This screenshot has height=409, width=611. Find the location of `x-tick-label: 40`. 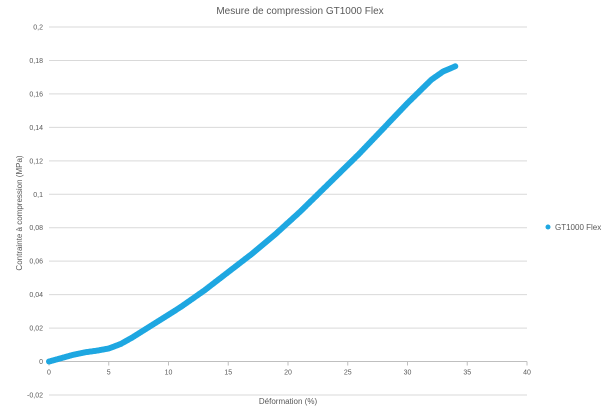

x-tick-label: 40 is located at coordinates (527, 373).